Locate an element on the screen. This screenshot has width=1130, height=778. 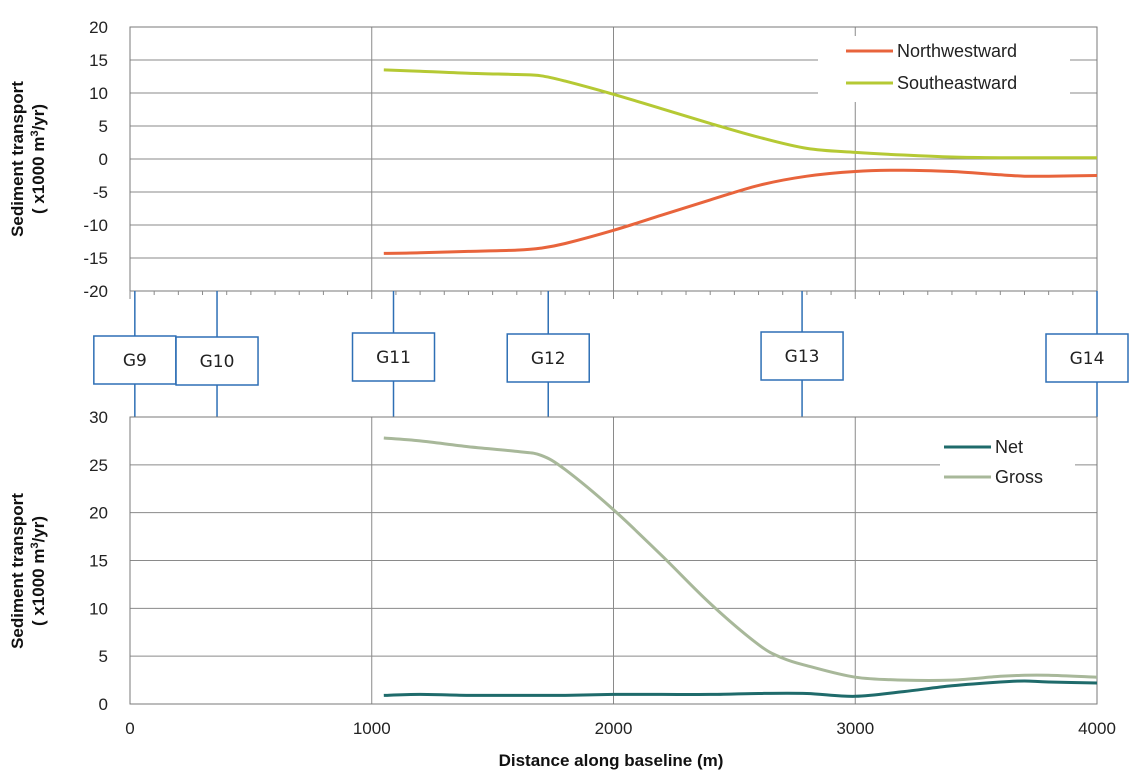
bottom-y-units-sup: 3 is located at coordinates (35, 545).